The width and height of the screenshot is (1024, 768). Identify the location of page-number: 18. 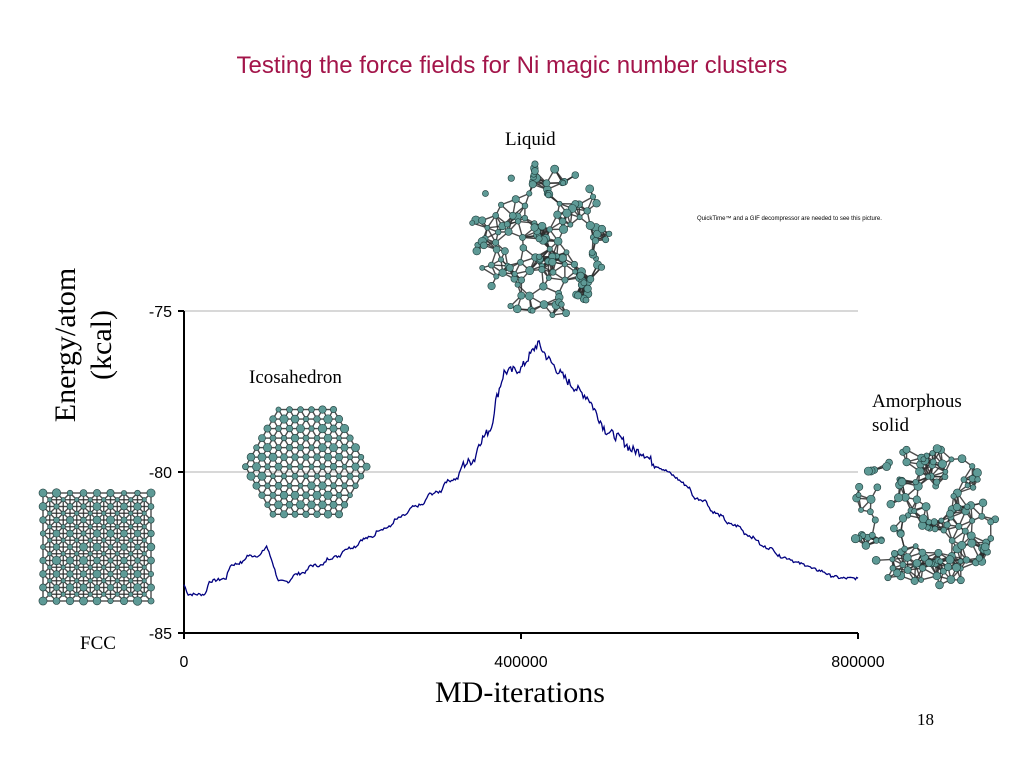
(925, 719).